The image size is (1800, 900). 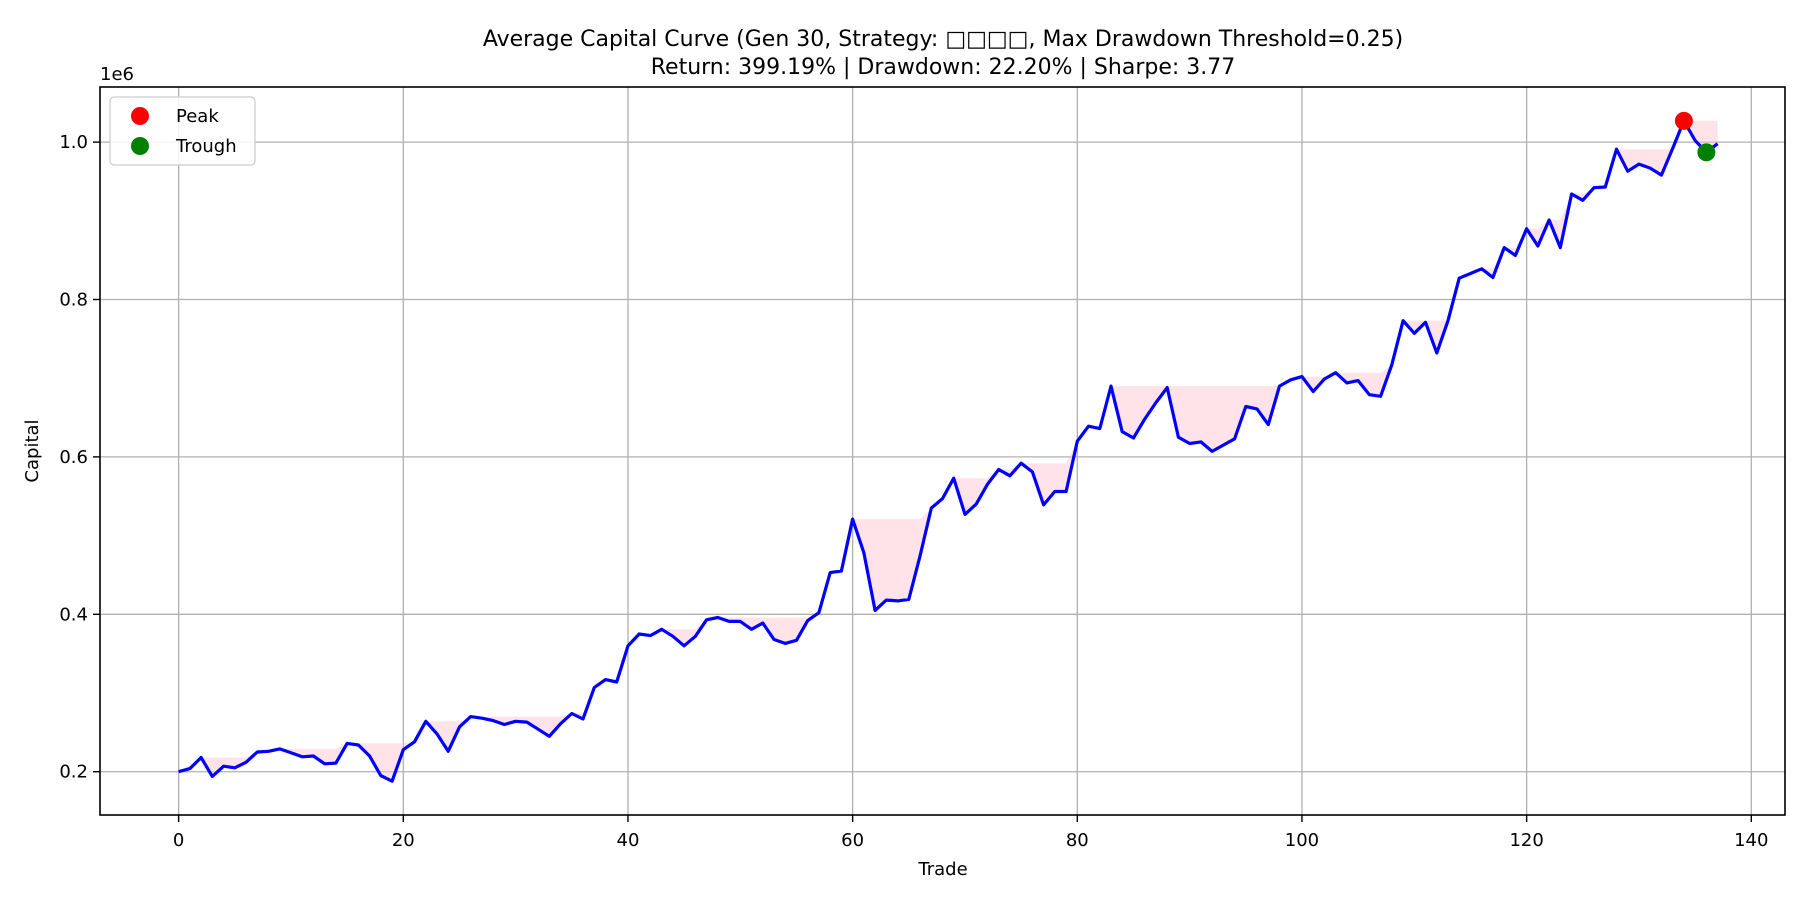 What do you see at coordinates (140, 116) in the screenshot?
I see `legend-peak-marker` at bounding box center [140, 116].